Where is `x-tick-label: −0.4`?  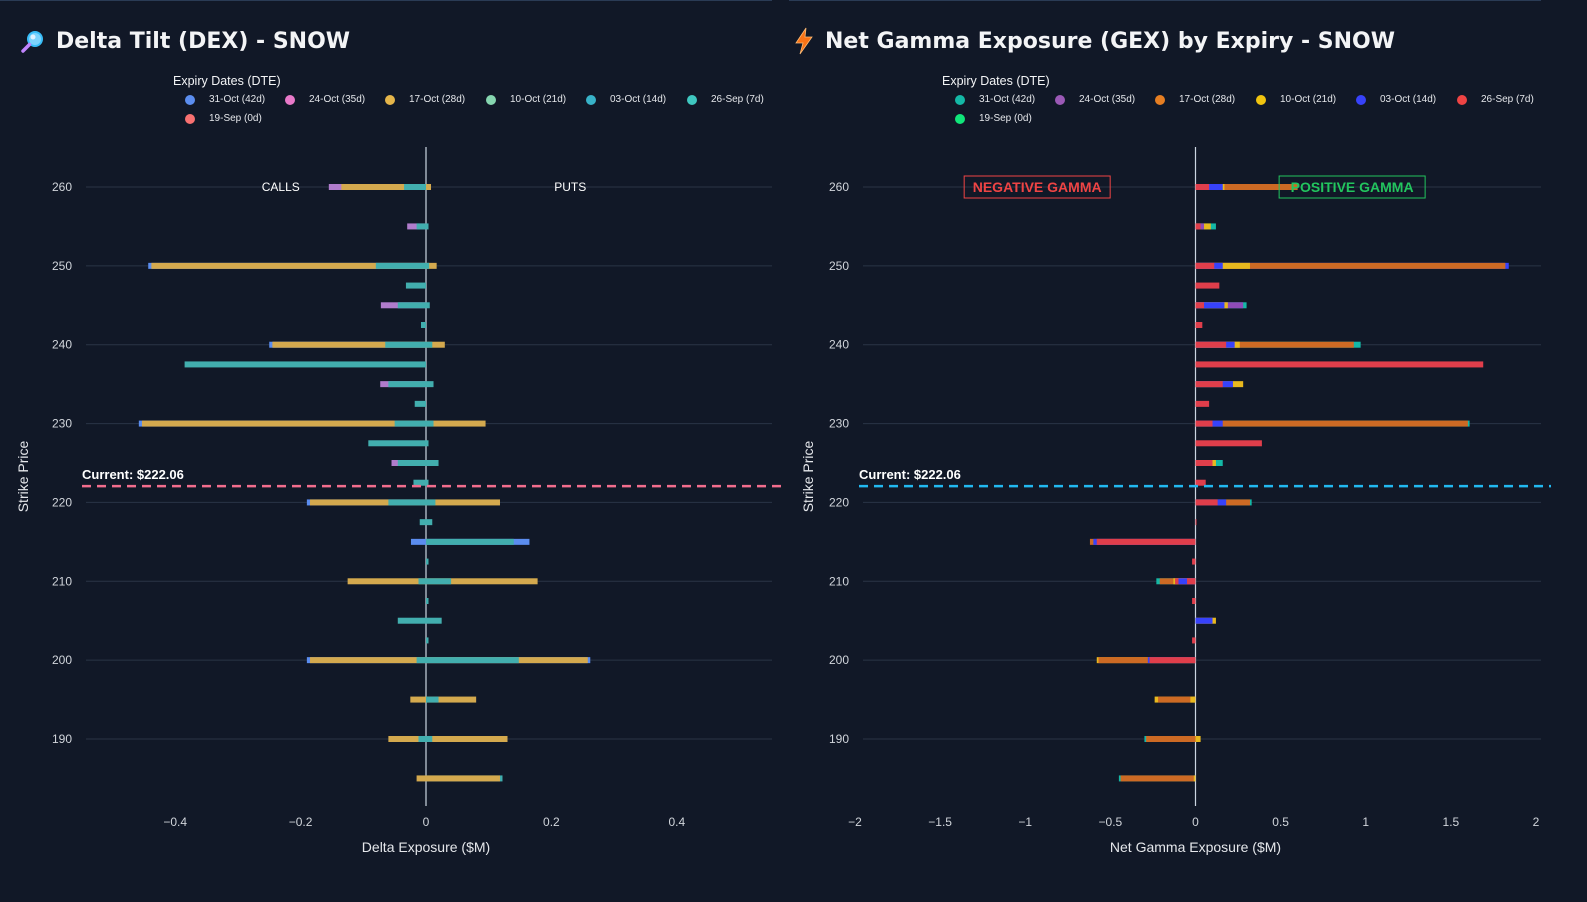 x-tick-label: −0.4 is located at coordinates (175, 822).